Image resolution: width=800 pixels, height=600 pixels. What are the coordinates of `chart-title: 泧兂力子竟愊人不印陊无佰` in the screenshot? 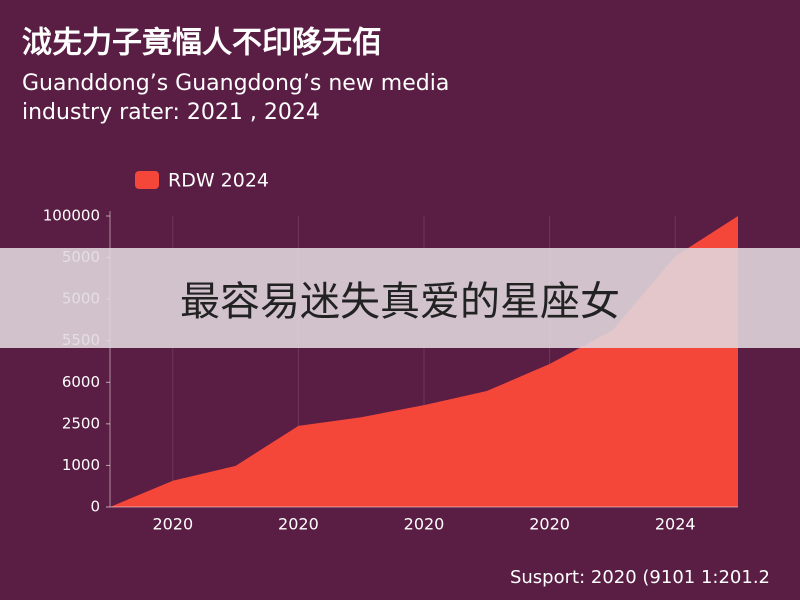 It's located at (202, 43).